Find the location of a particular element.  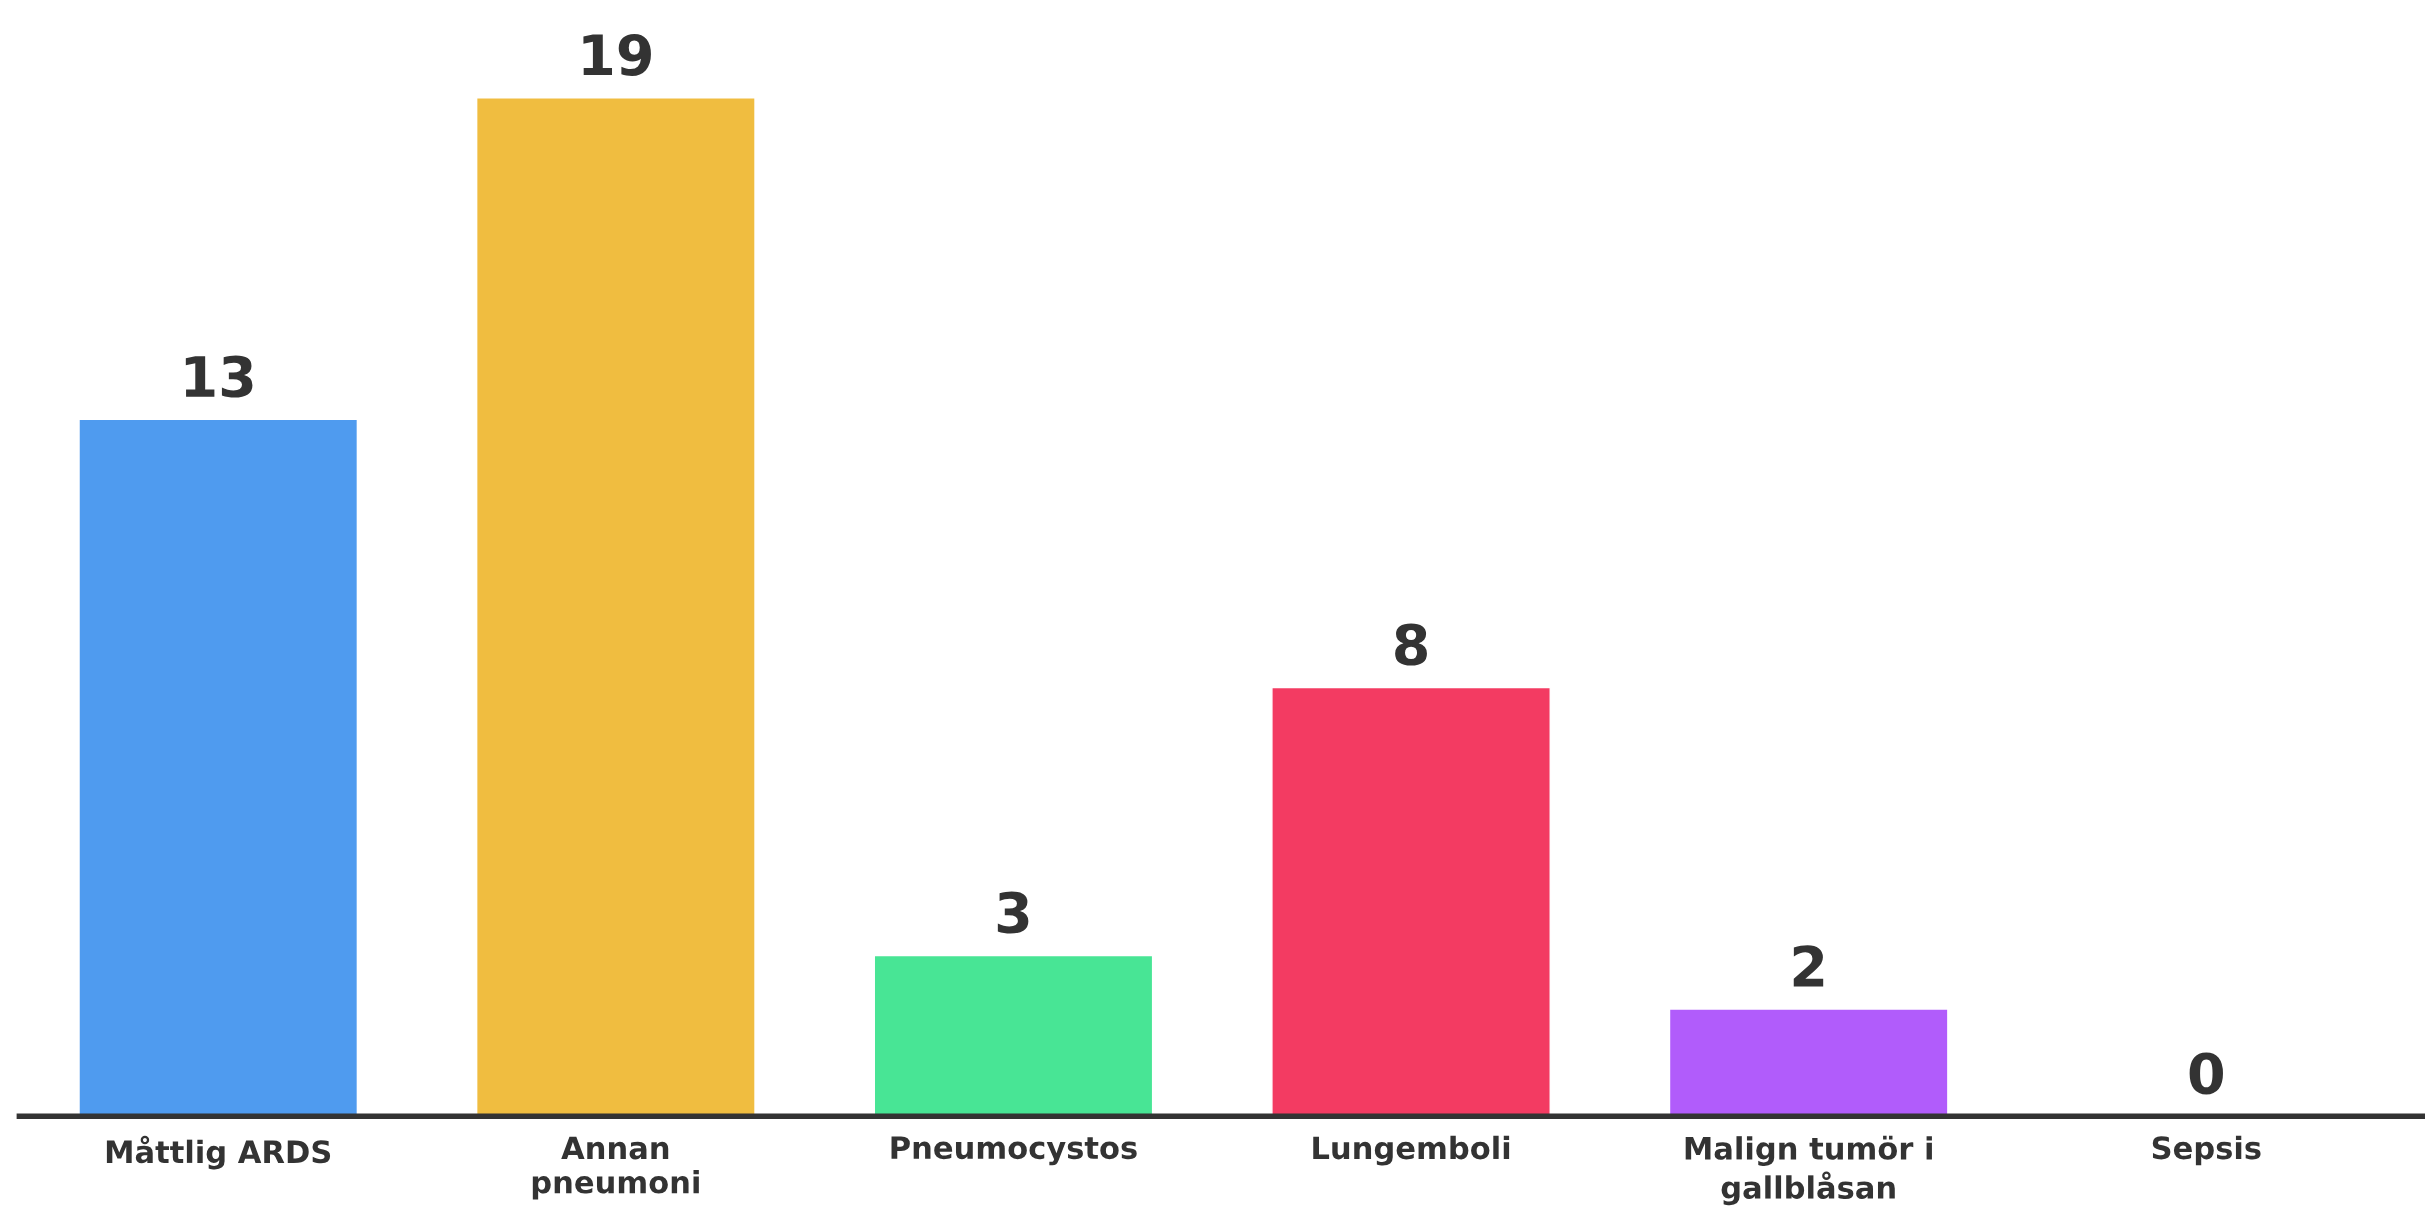

data-label: 13 is located at coordinates (219, 376).